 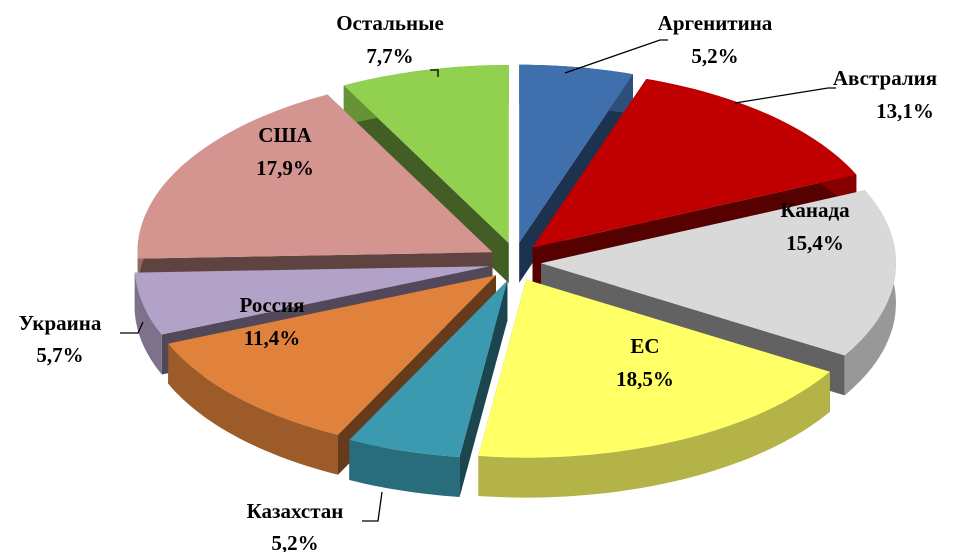 I want to click on category-label: Аргенитина, so click(x=715, y=23).